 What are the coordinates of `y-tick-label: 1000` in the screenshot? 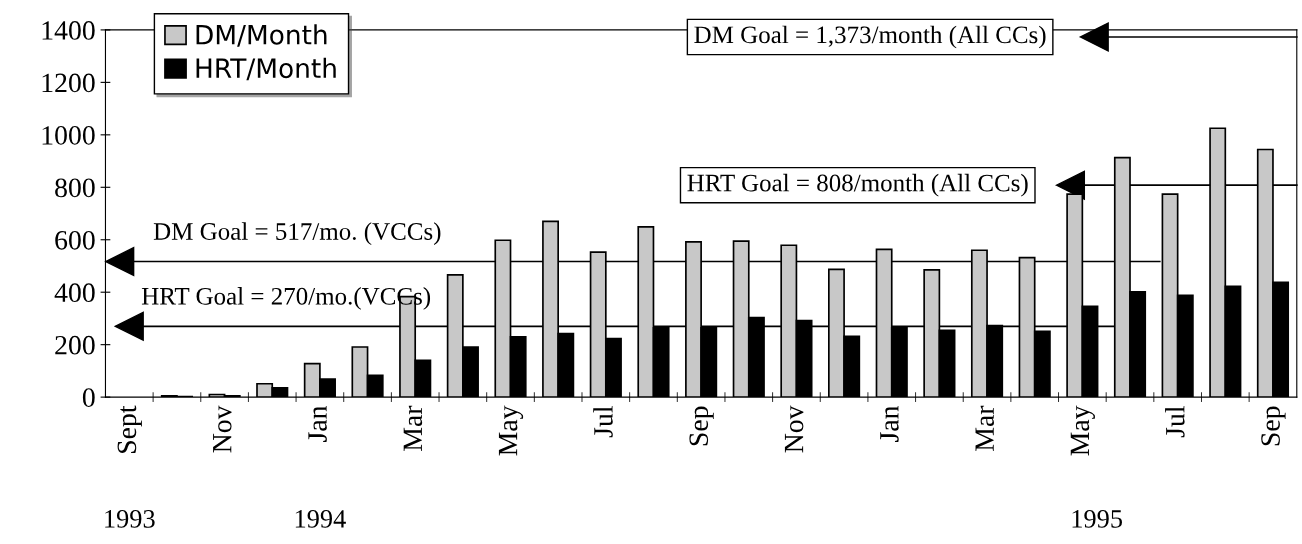 It's located at (68, 135).